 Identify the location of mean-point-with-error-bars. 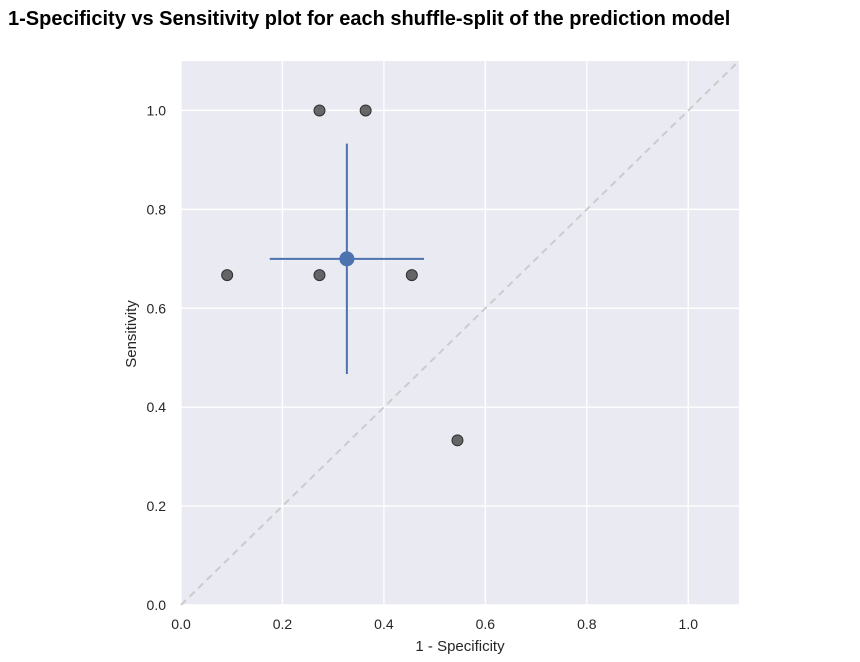
(346, 259).